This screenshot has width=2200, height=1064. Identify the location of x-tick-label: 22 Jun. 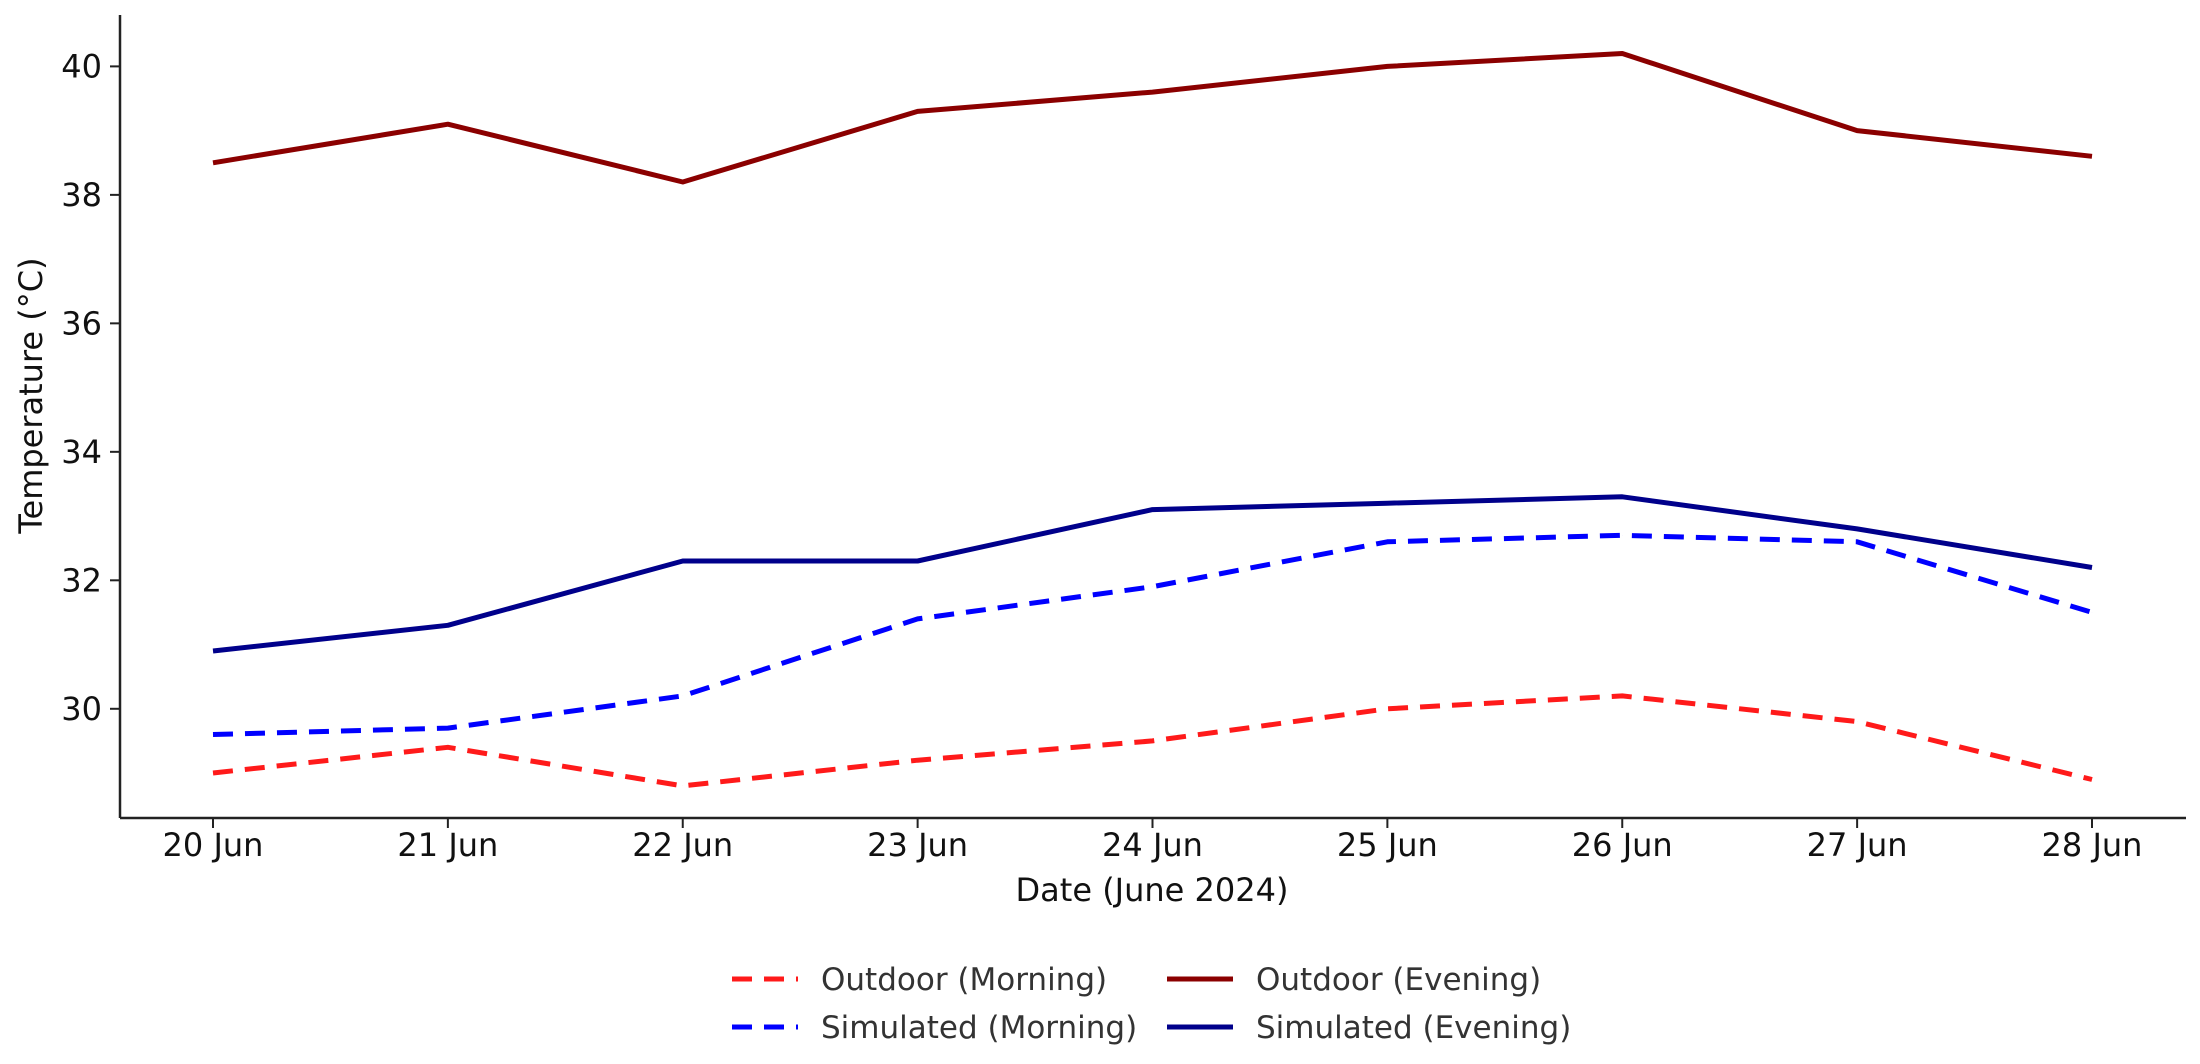
(682, 845).